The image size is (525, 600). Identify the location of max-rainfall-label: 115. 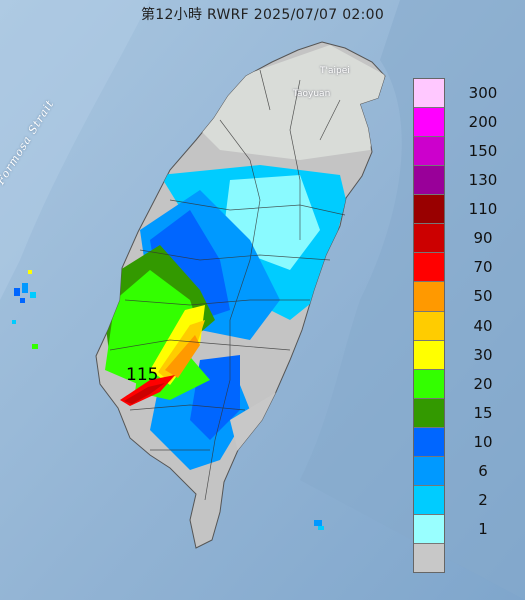
(142, 375).